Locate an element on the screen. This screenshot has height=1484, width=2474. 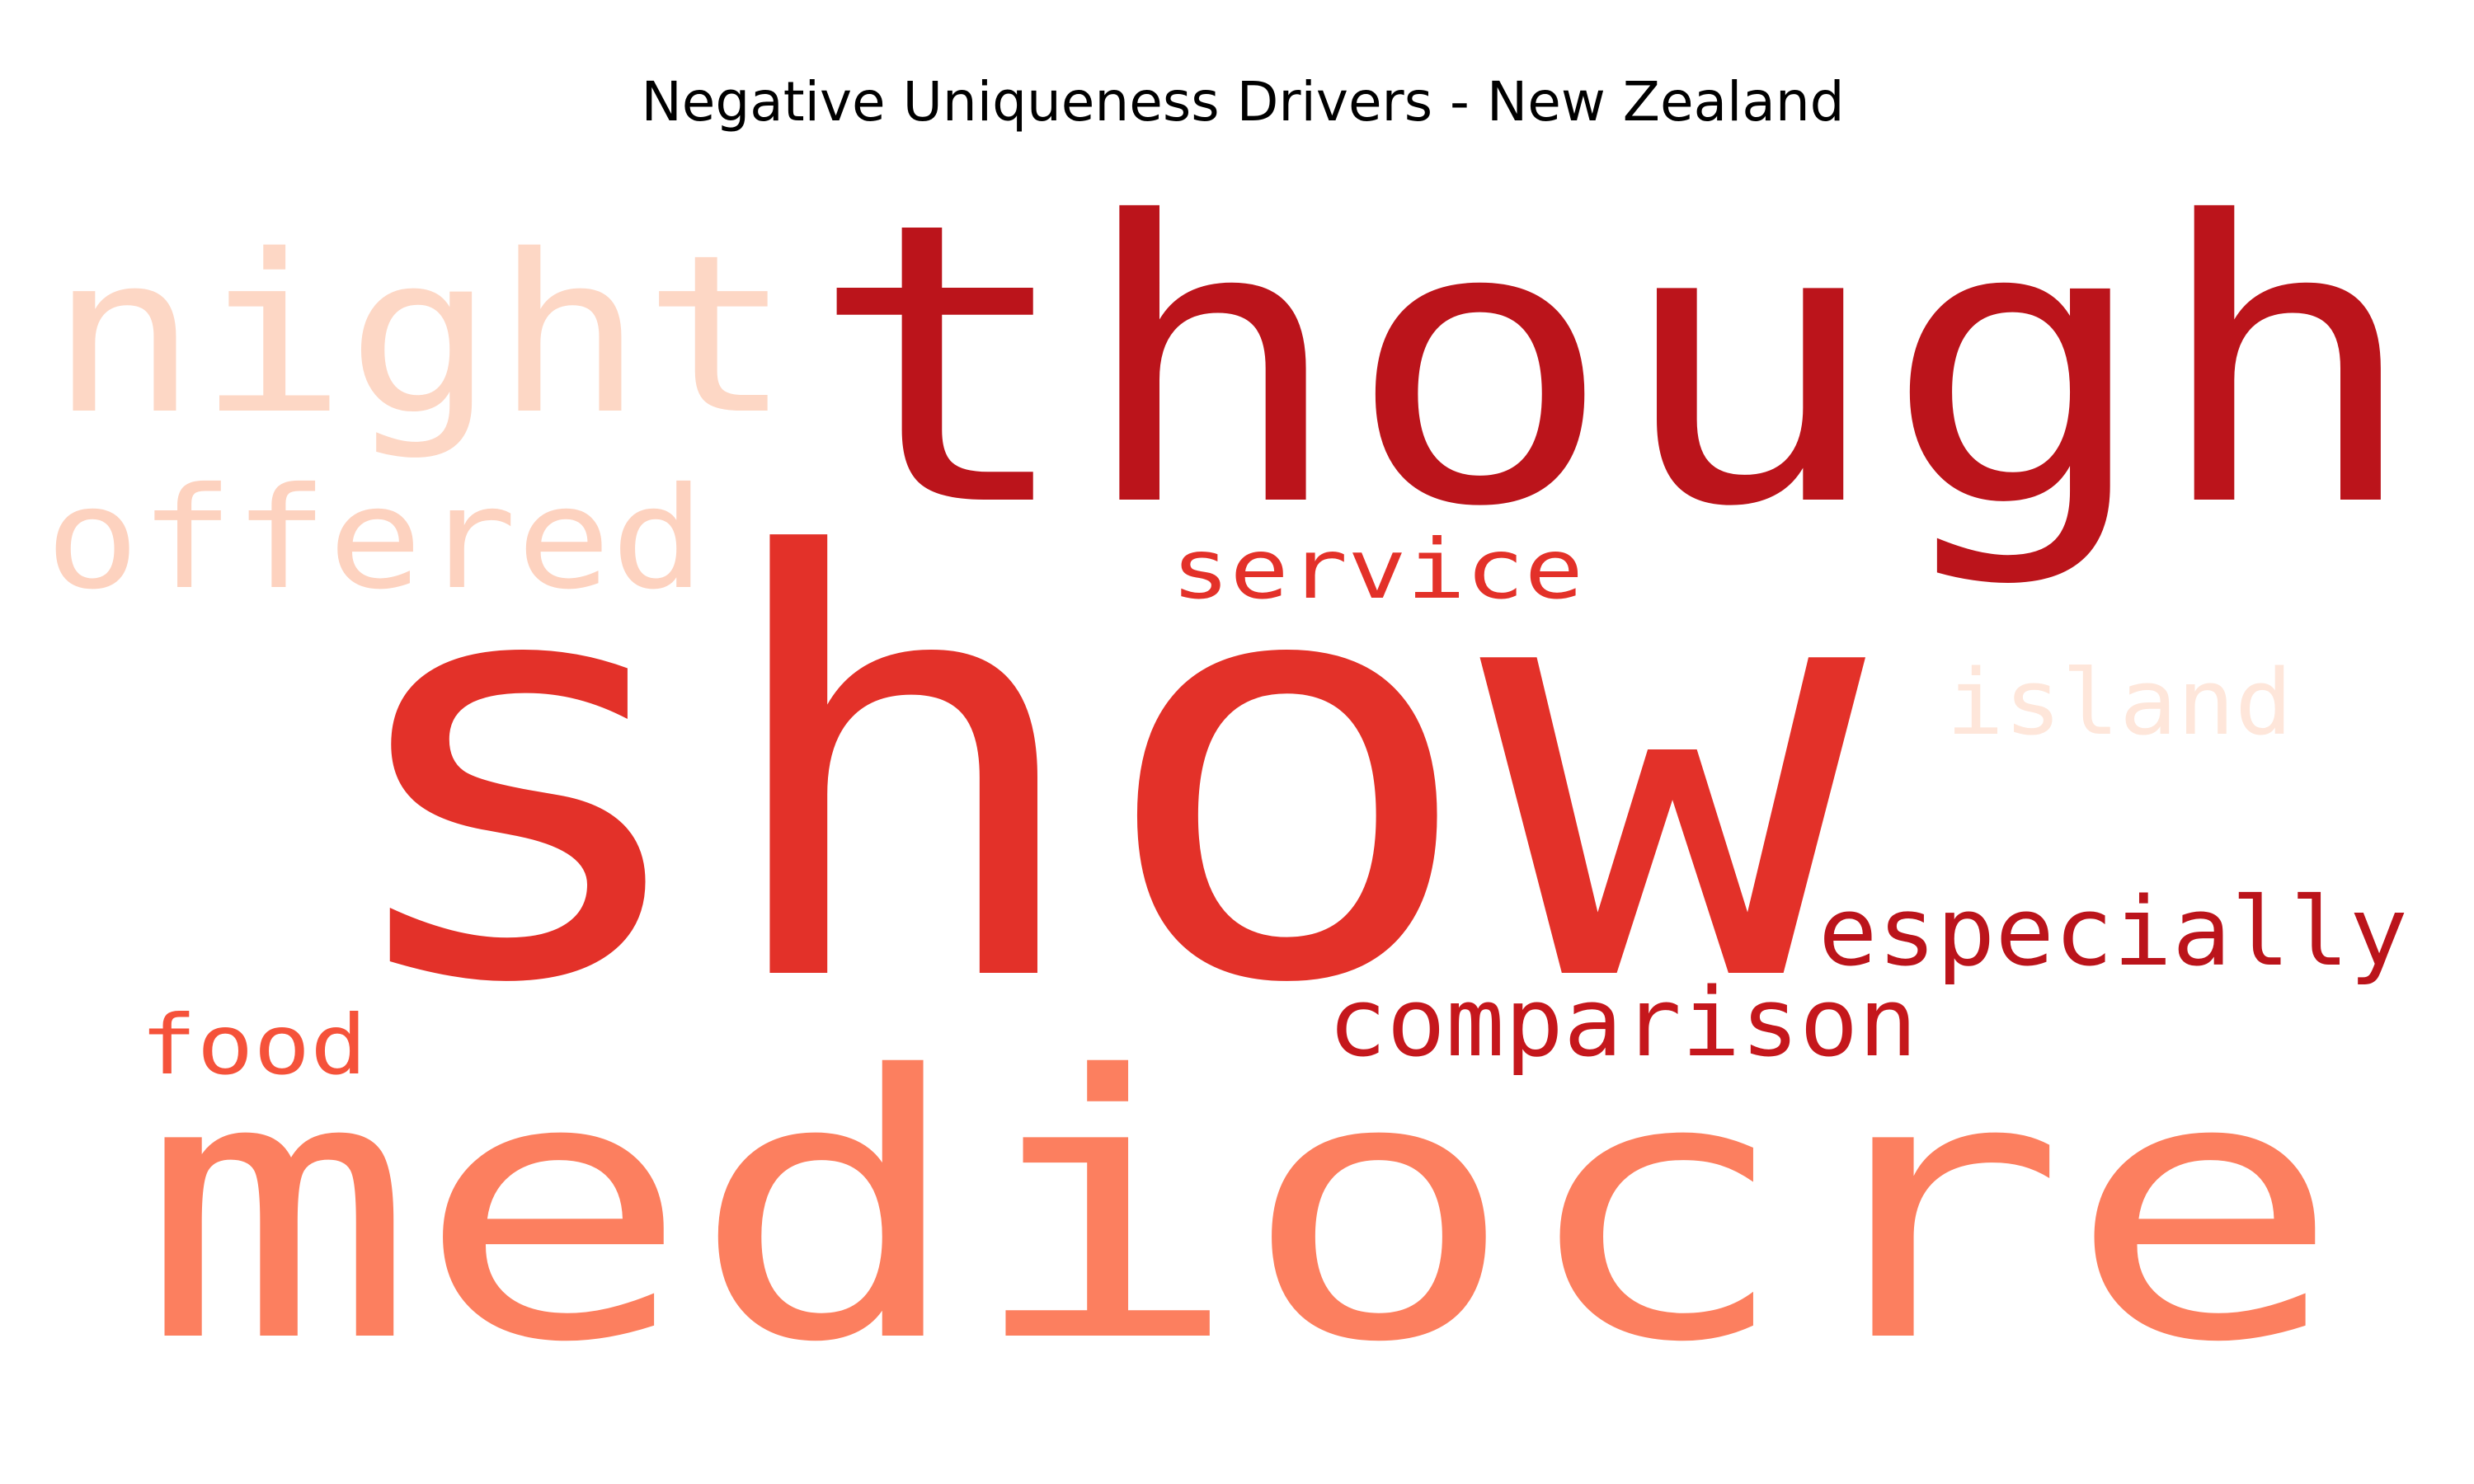
word-comparison: comparison is located at coordinates (1622, 1023).